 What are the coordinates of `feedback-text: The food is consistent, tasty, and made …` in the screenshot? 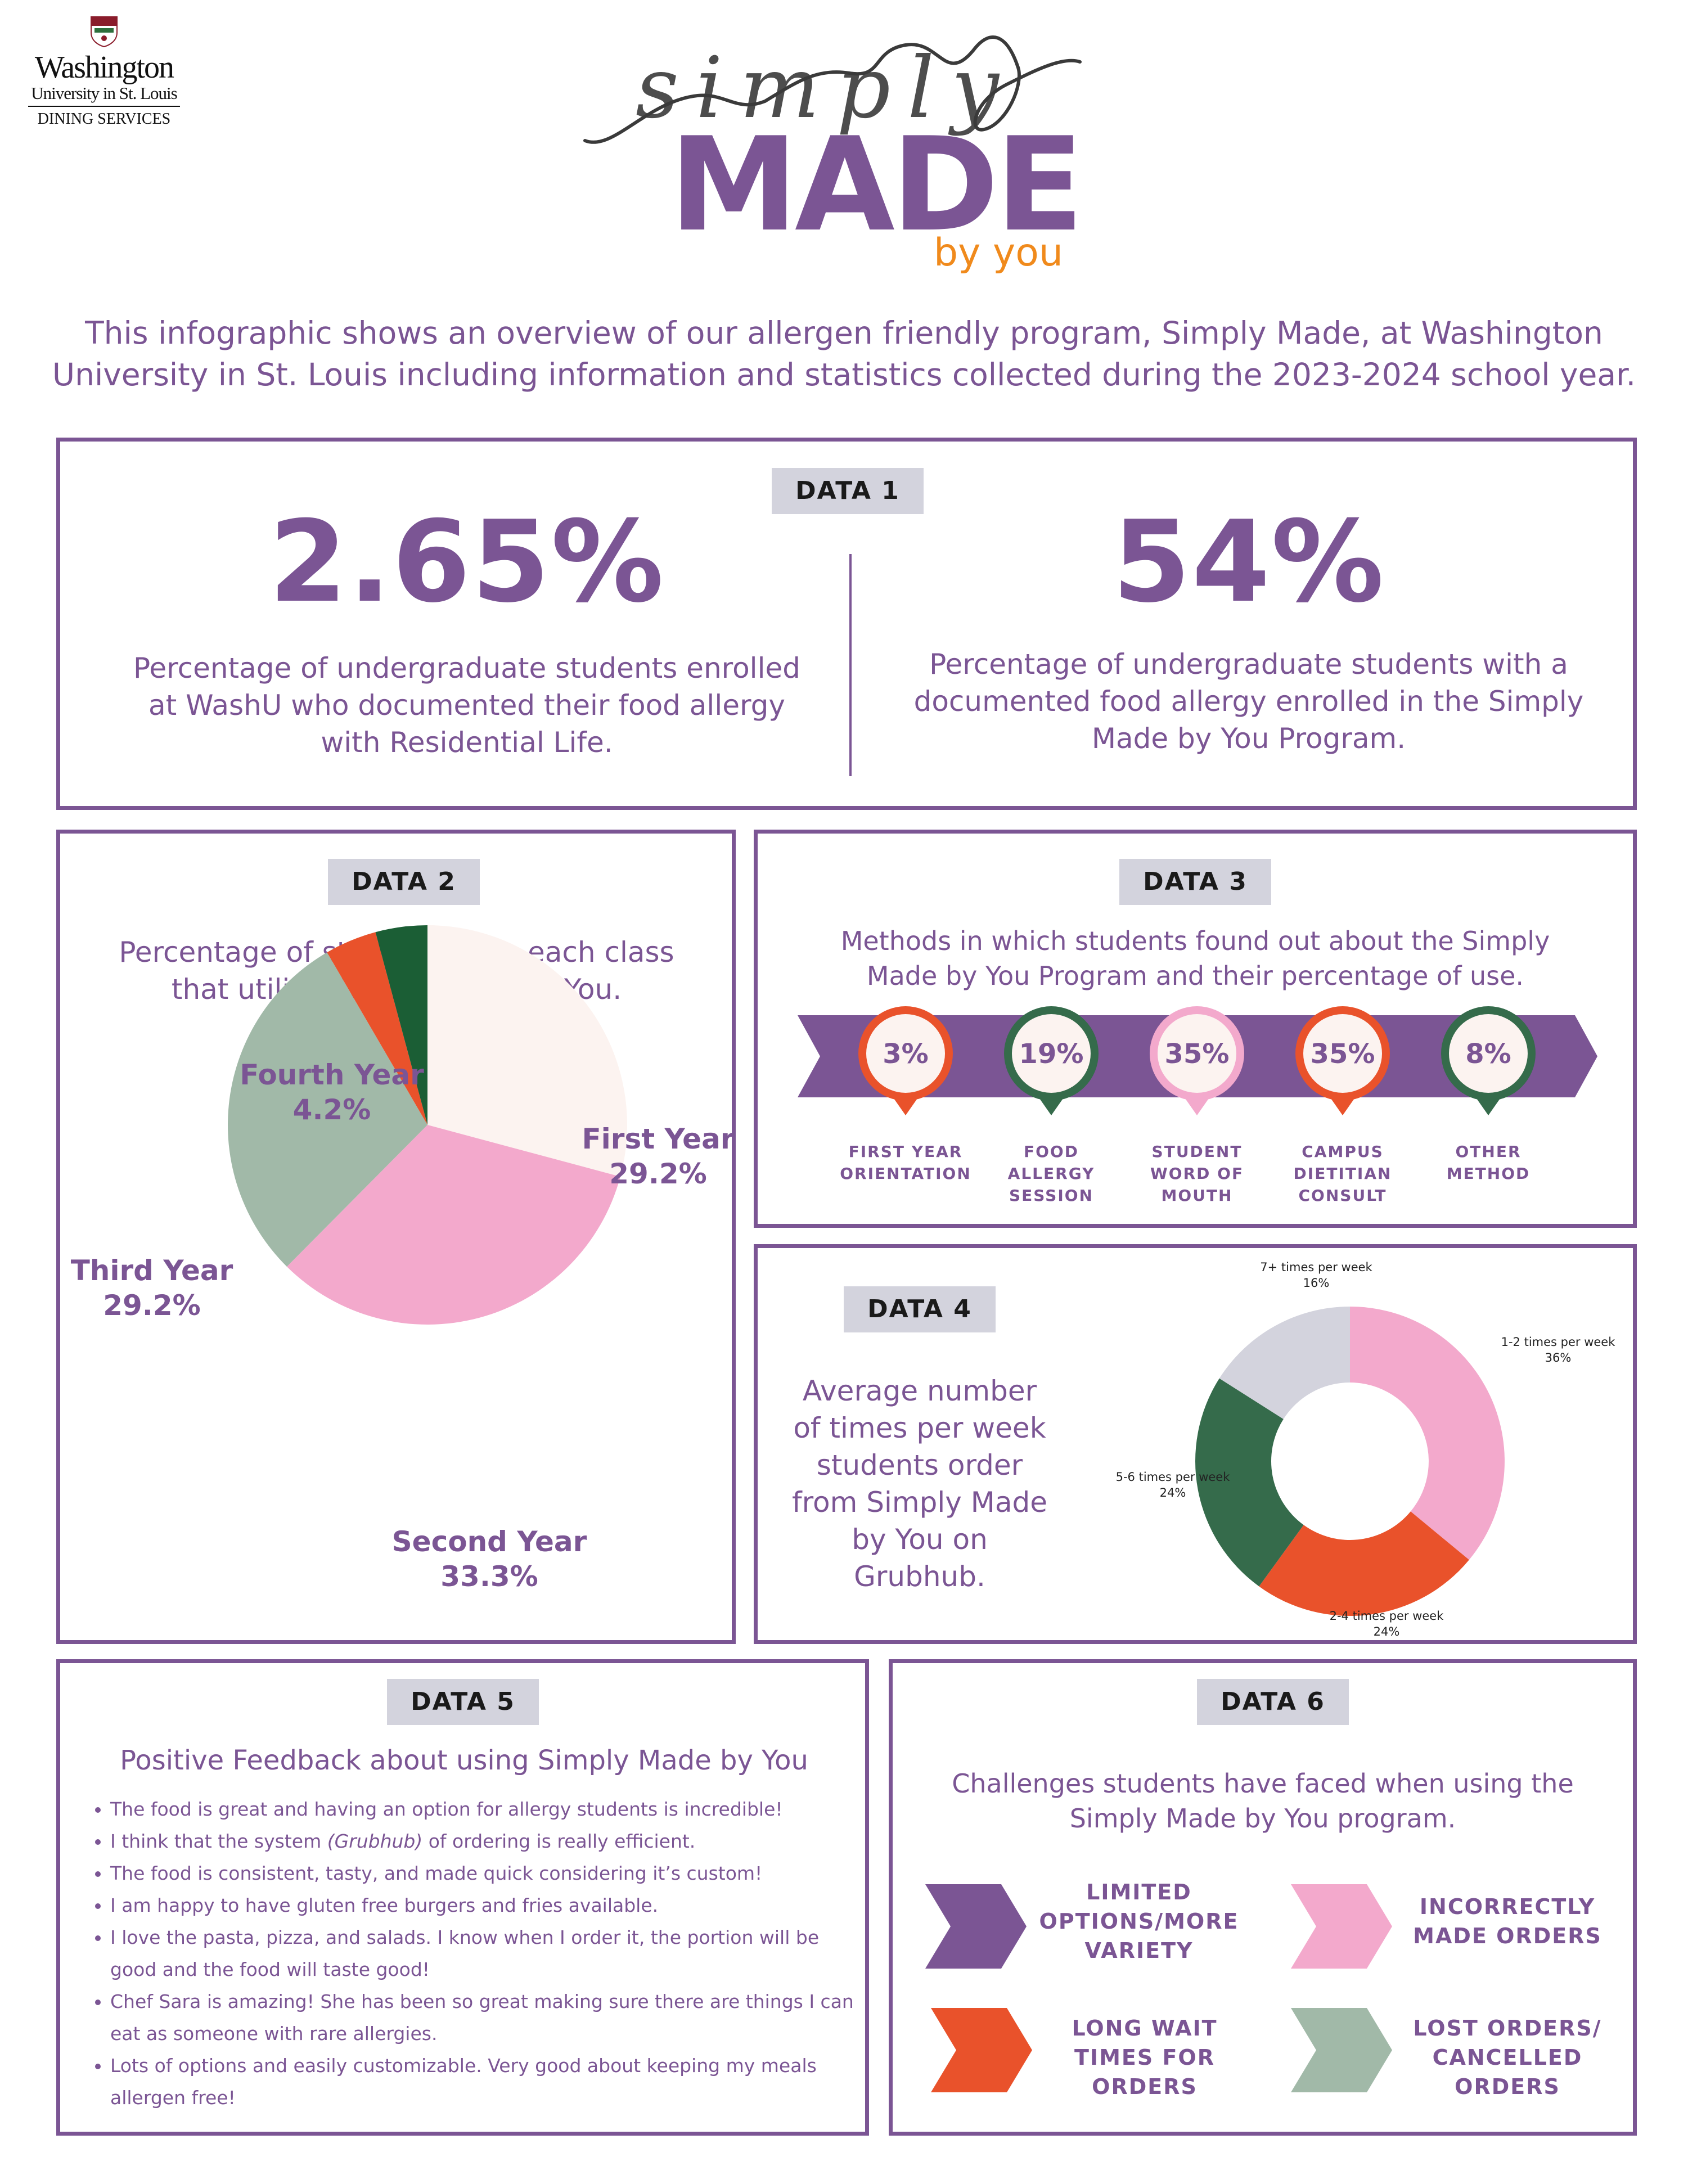 It's located at (436, 1873).